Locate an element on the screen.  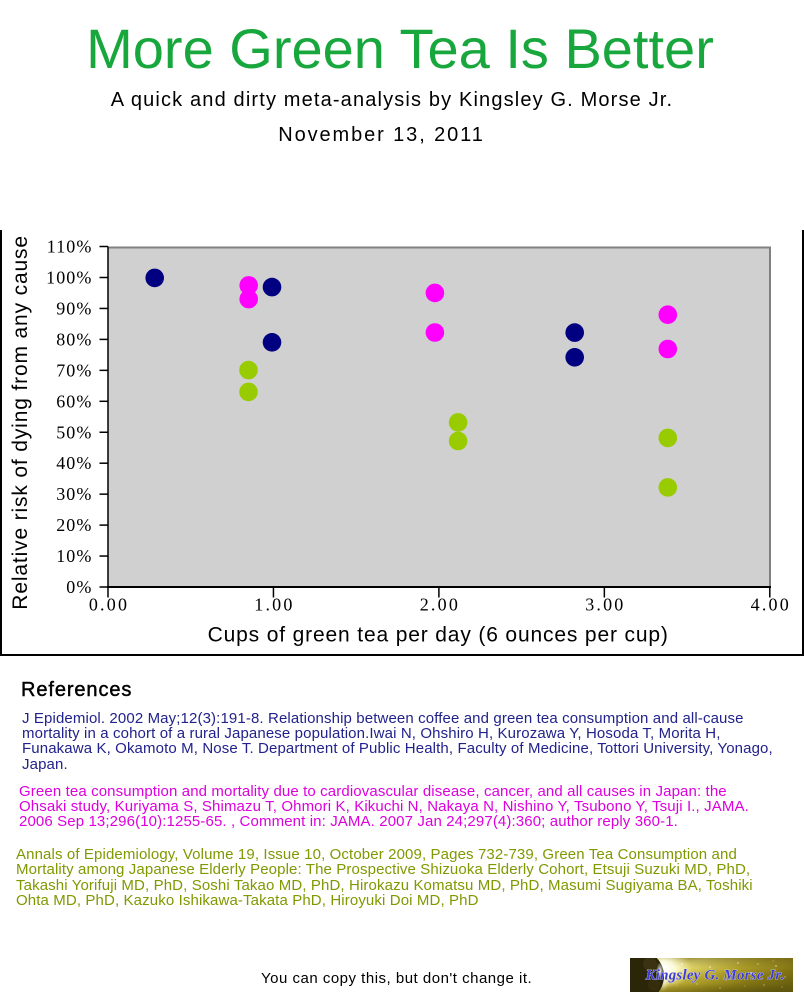
svg-text: 50% is located at coordinates (74, 432).